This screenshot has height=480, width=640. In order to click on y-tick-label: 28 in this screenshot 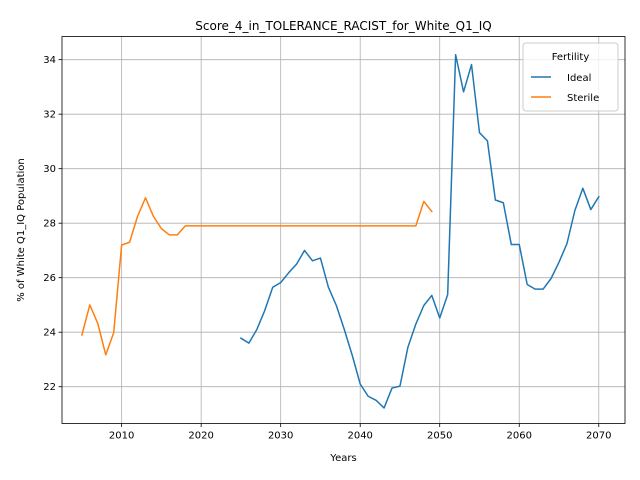, I will do `click(49, 224)`.